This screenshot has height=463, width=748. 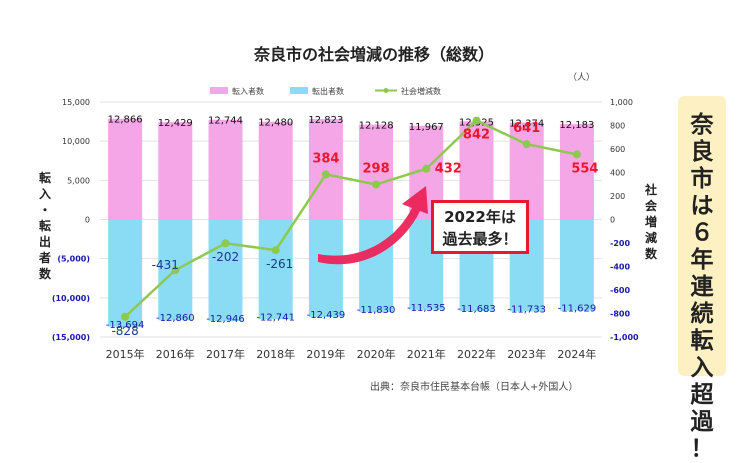 What do you see at coordinates (248, 91) in the screenshot?
I see `legend-label-1: 転入者数` at bounding box center [248, 91].